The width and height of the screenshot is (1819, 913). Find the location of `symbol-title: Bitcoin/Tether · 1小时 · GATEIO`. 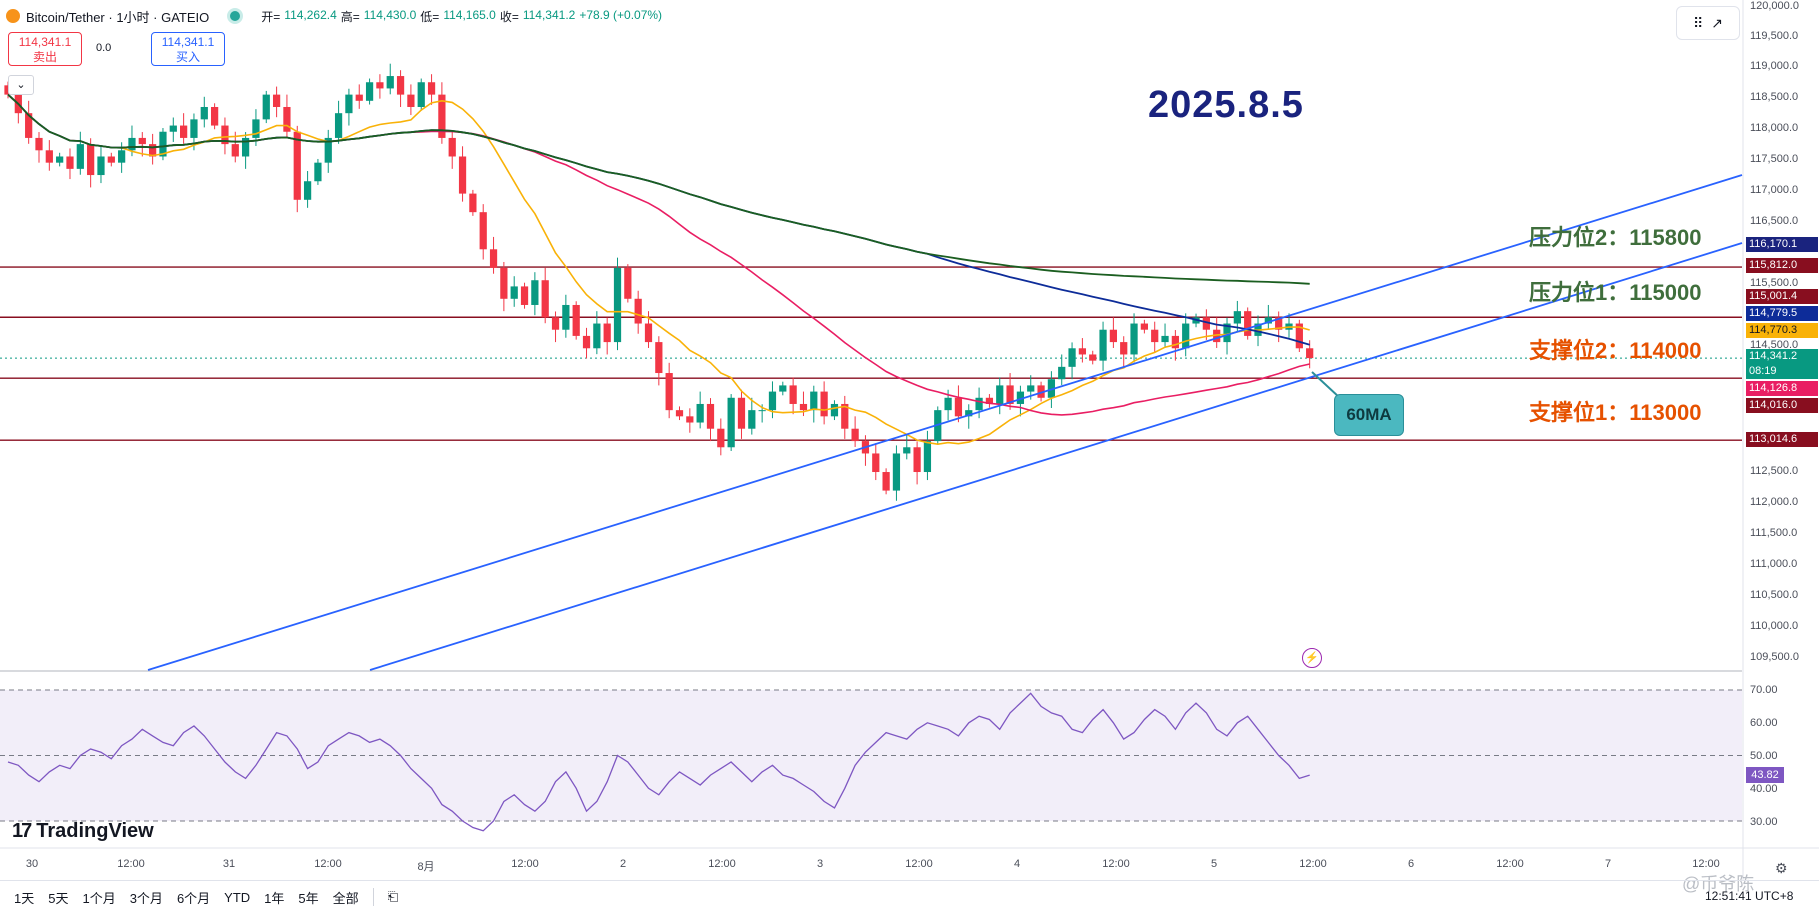

symbol-title: Bitcoin/Tether · 1小时 · GATEIO is located at coordinates (118, 17).